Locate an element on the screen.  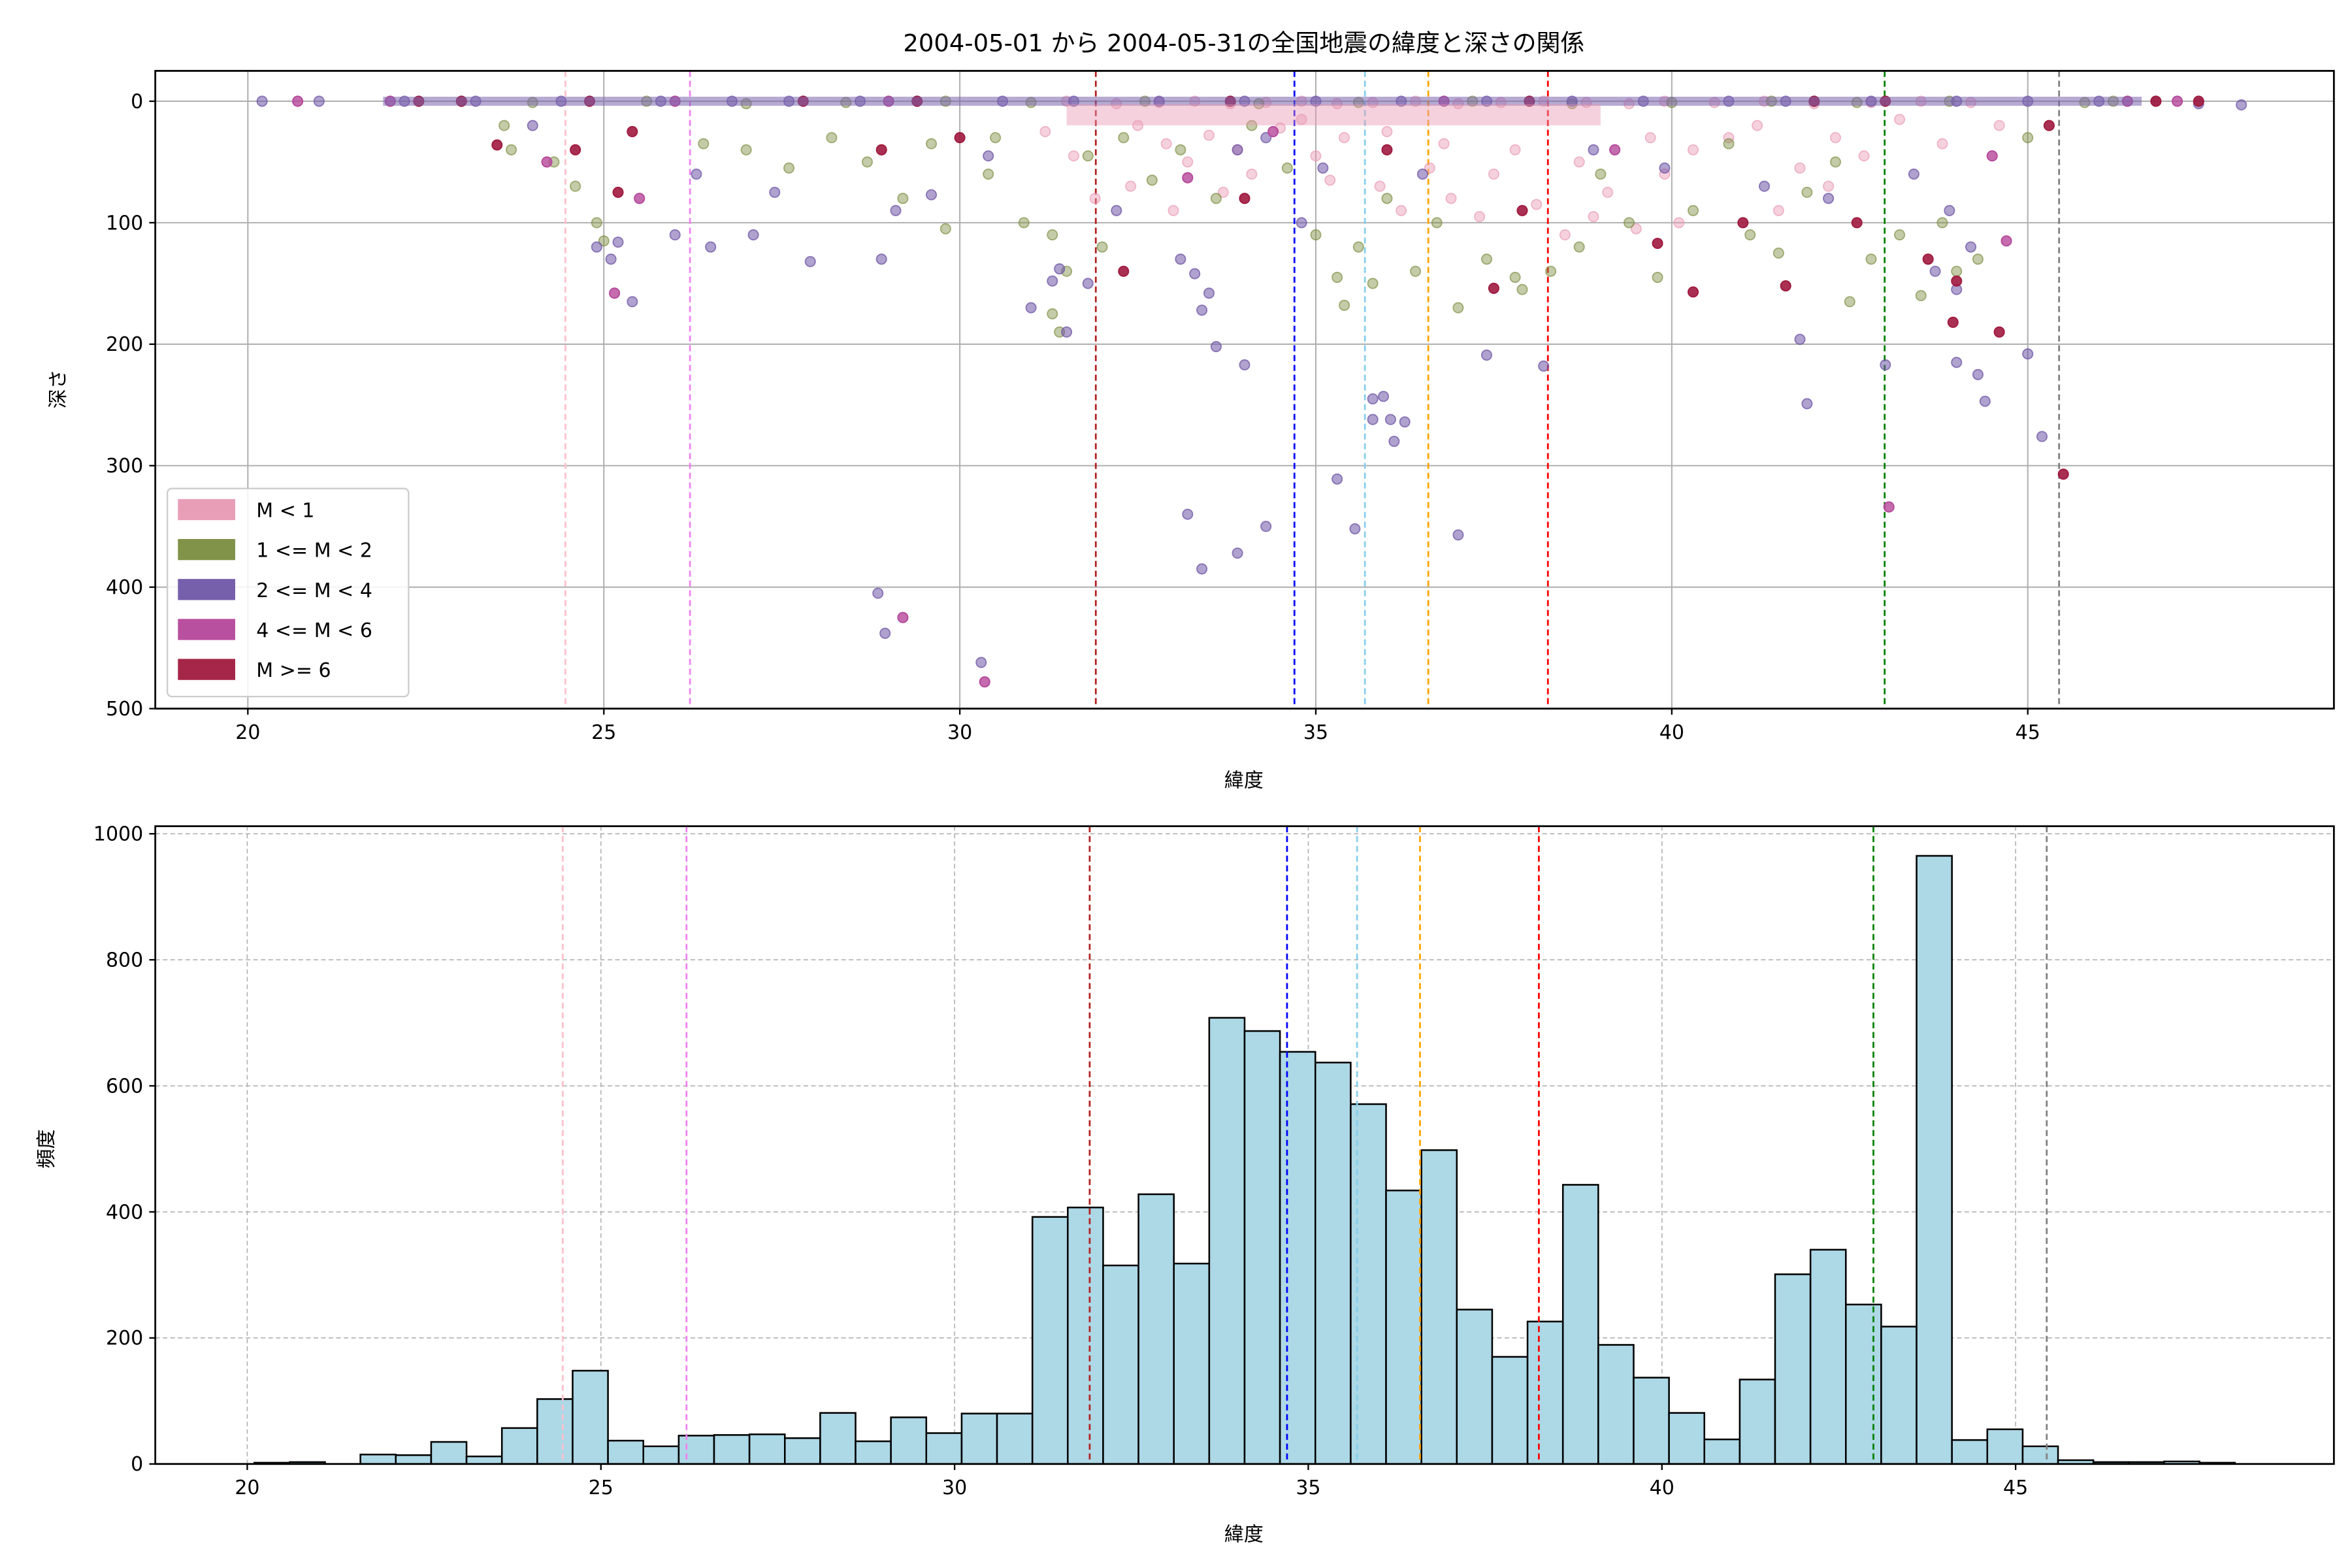
x-tick-label: 20 is located at coordinates (247, 732).